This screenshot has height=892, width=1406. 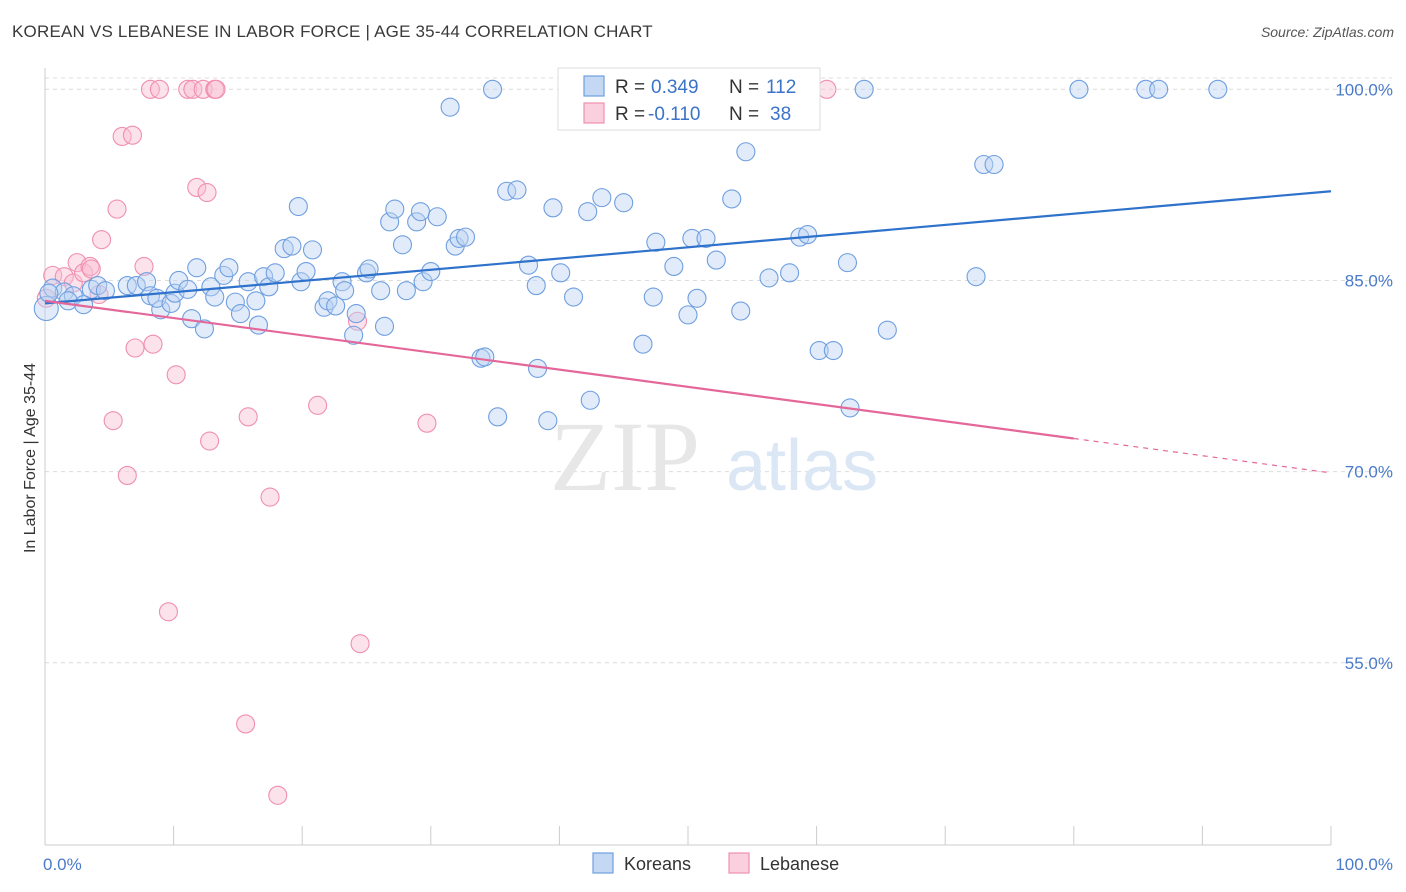 What do you see at coordinates (630, 114) in the screenshot?
I see `legend-r-label-2: R =` at bounding box center [630, 114].